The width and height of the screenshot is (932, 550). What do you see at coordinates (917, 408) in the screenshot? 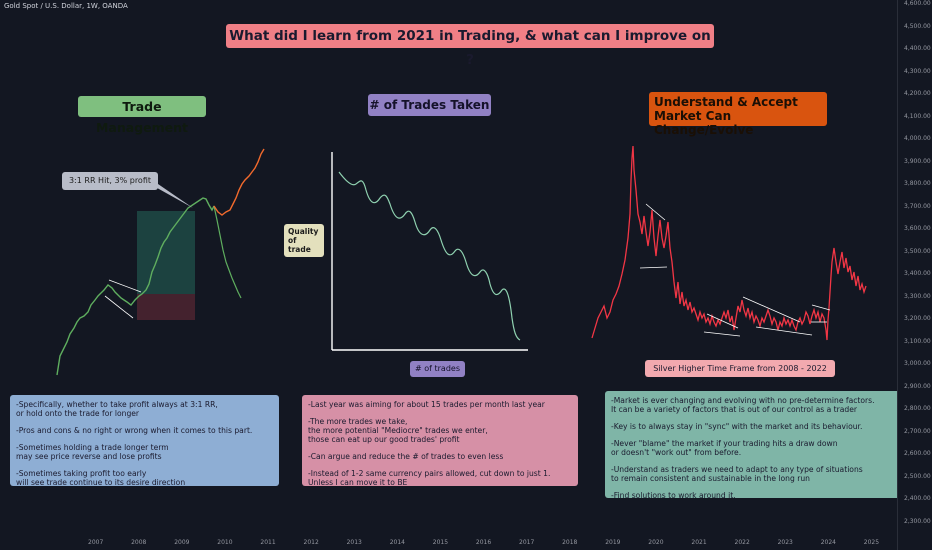
I see `price-tick-label: 2,800.00` at bounding box center [917, 408].